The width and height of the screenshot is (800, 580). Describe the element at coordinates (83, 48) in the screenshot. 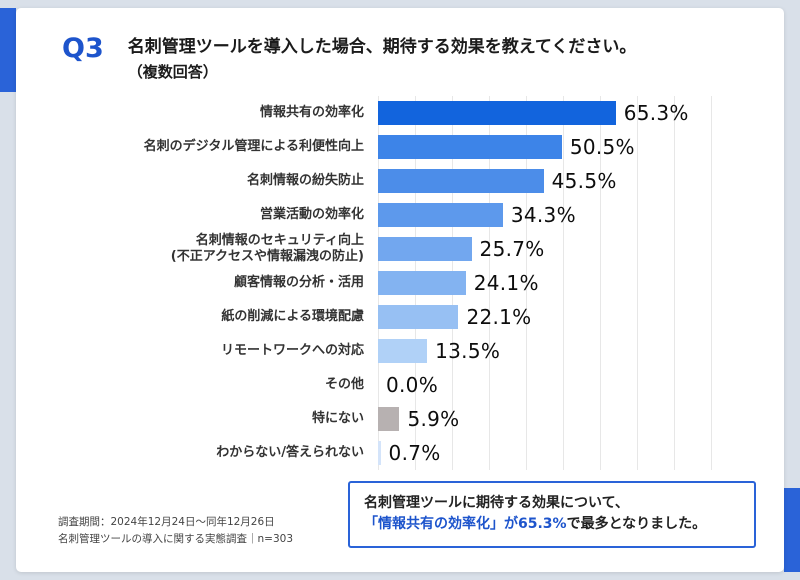

I see `question-number: Q3` at that location.